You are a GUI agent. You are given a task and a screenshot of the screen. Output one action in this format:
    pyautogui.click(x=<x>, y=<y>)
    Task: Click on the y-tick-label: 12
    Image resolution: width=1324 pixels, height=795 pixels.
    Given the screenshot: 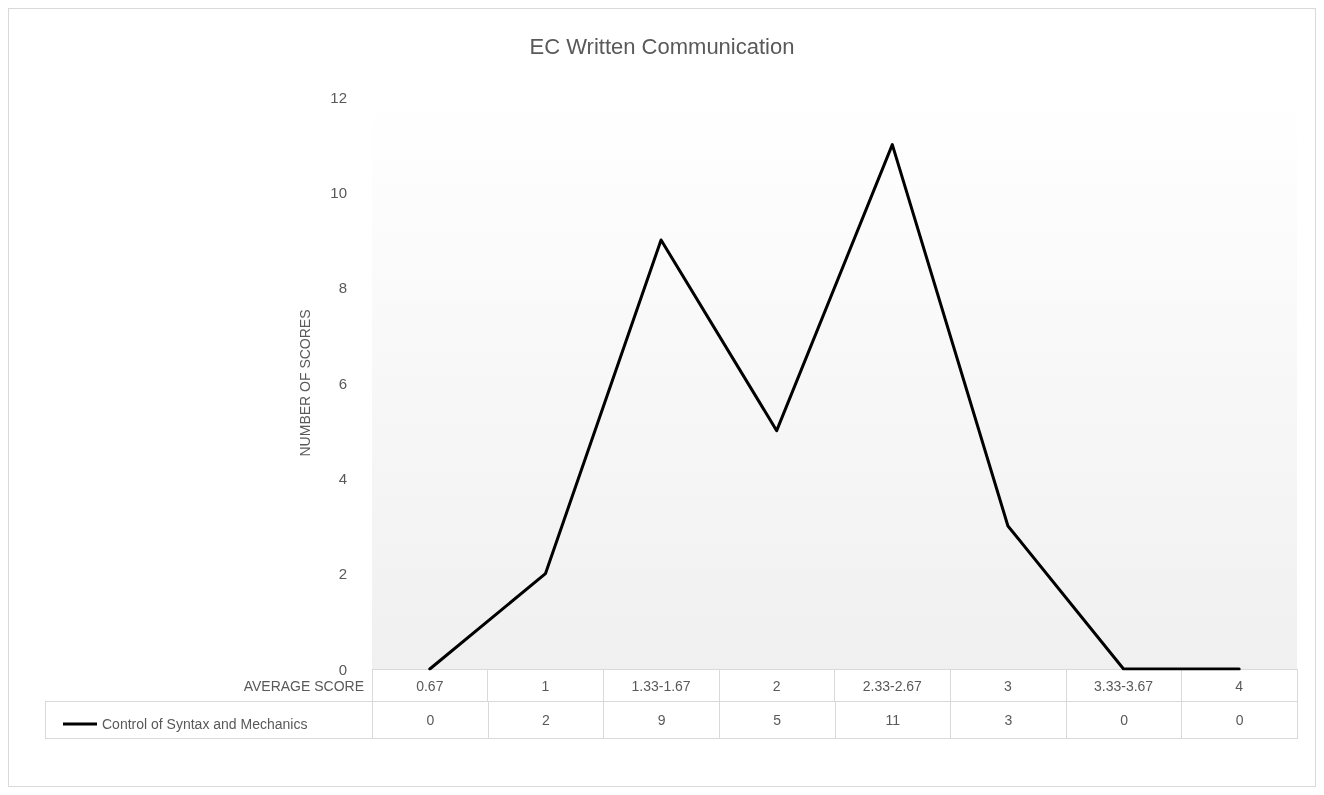 What is the action you would take?
    pyautogui.click(x=338, y=97)
    